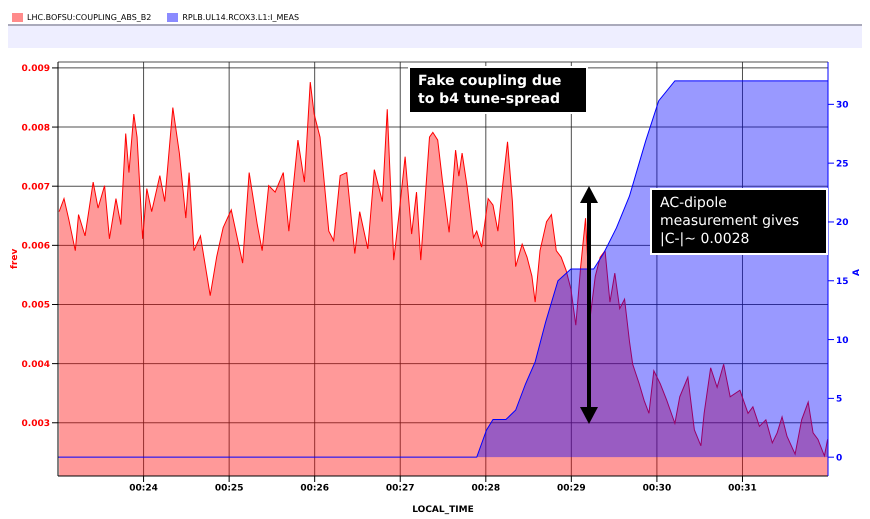 This screenshot has height=519, width=870. Describe the element at coordinates (842, 164) in the screenshot. I see `y2-tick-label: 25` at that location.